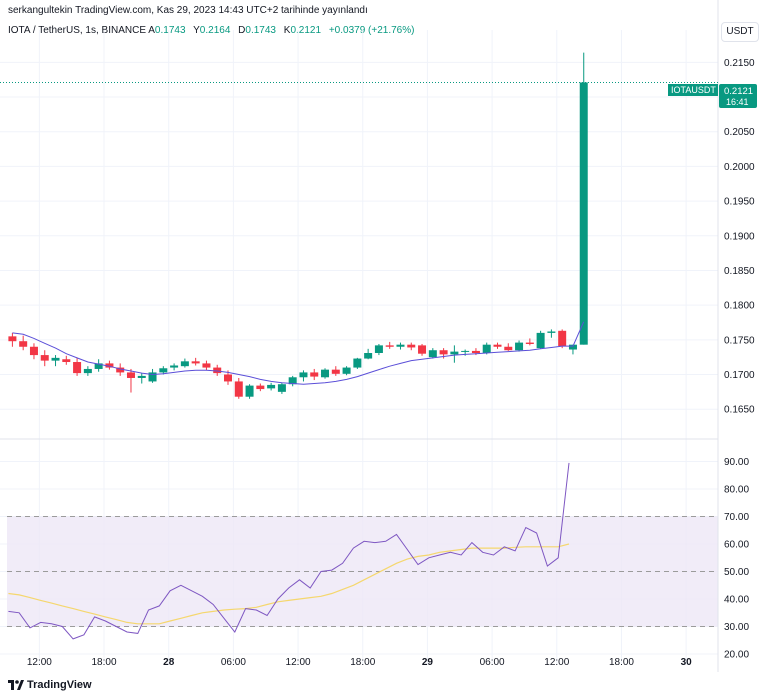 This screenshot has height=697, width=768. What do you see at coordinates (739, 410) in the screenshot?
I see `price-axis-label: 0.1650` at bounding box center [739, 410].